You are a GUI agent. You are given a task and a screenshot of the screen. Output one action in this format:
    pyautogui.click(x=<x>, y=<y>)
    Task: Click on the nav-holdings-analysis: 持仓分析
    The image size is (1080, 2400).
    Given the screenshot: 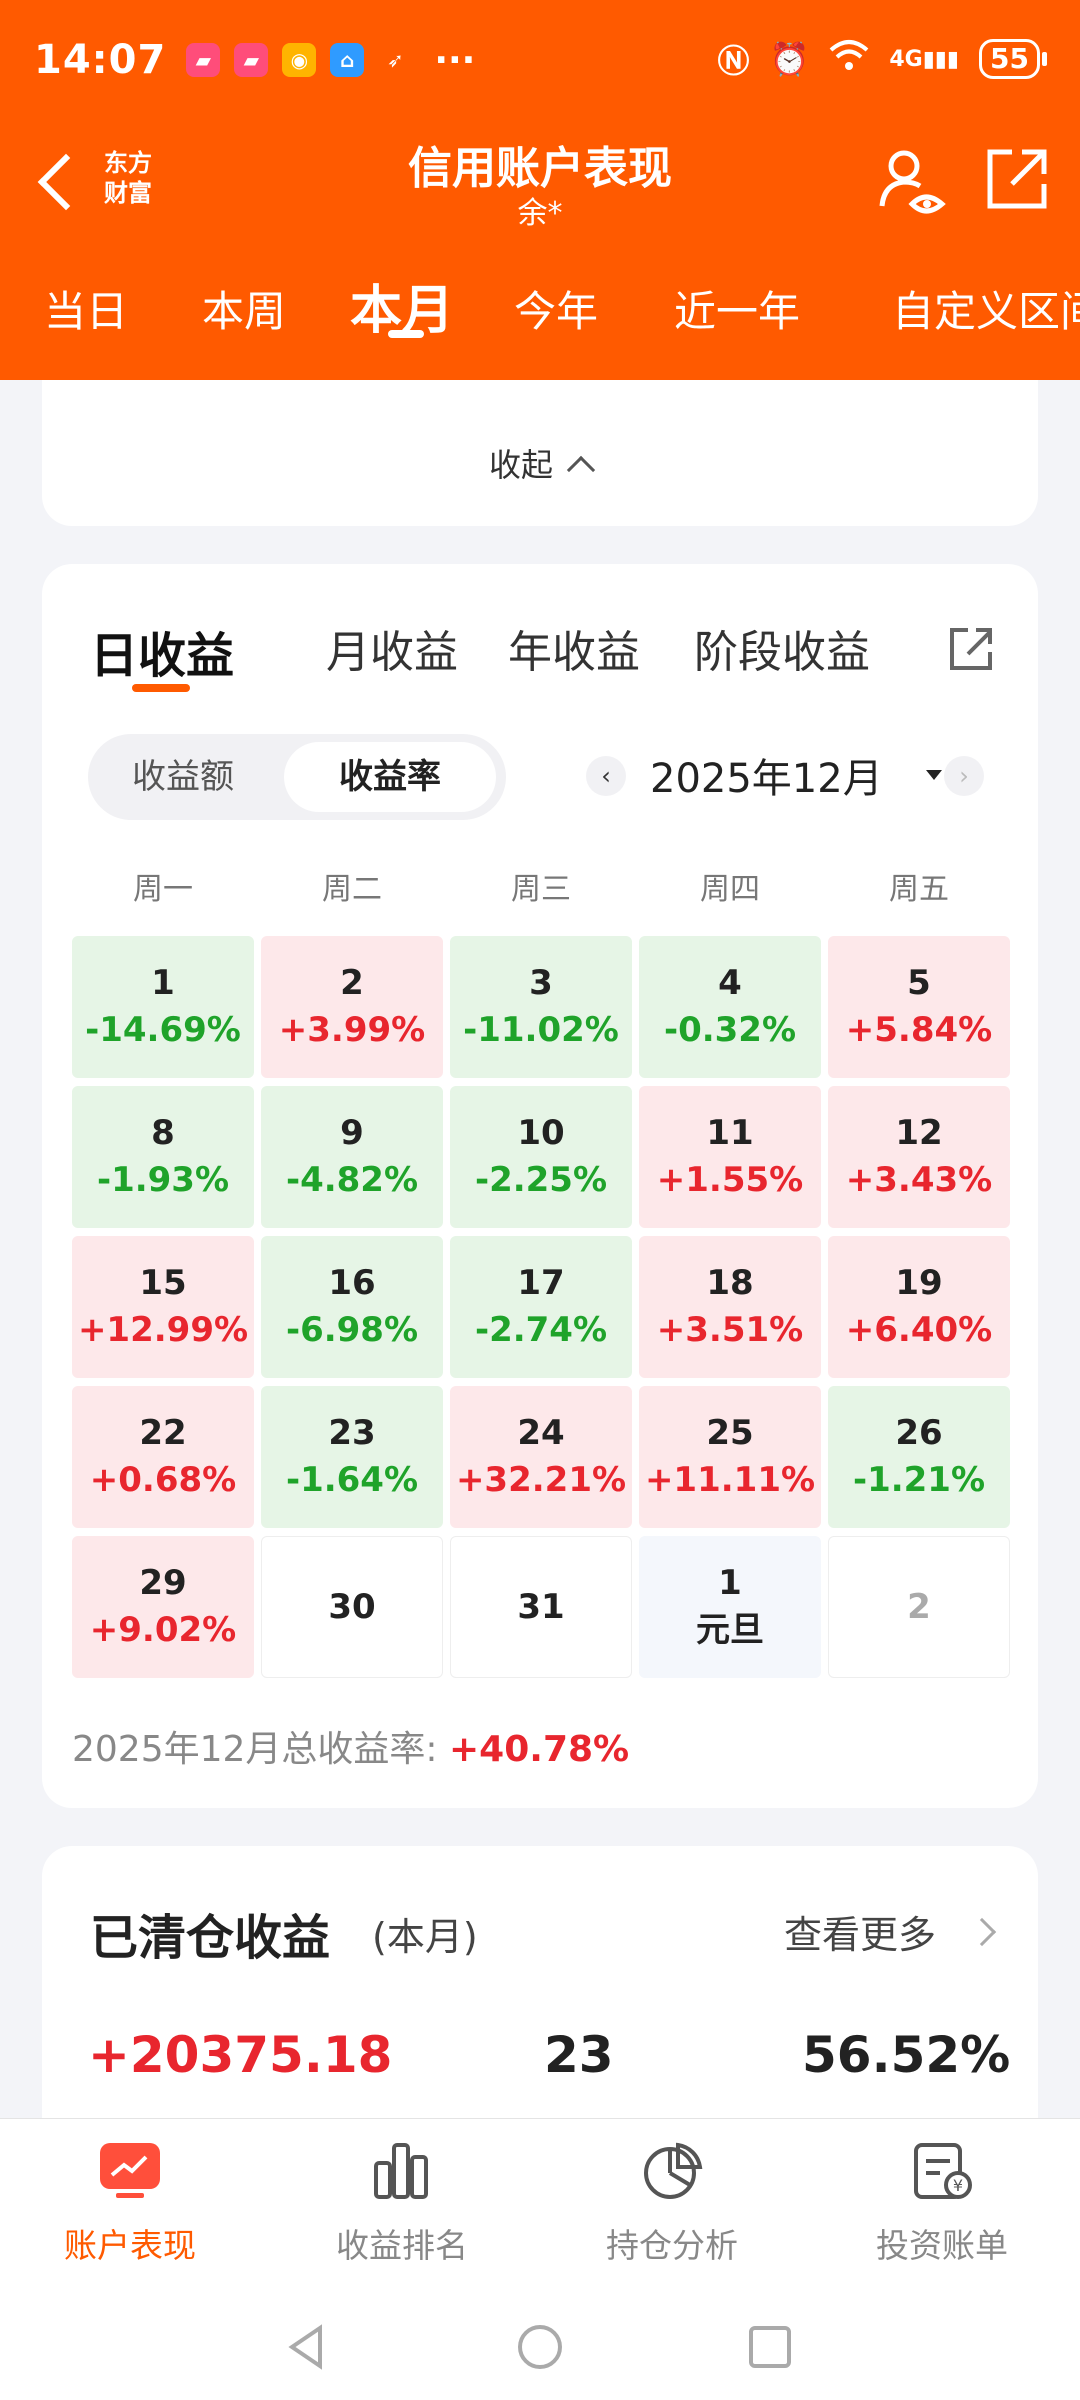 What is the action you would take?
    pyautogui.click(x=672, y=2204)
    